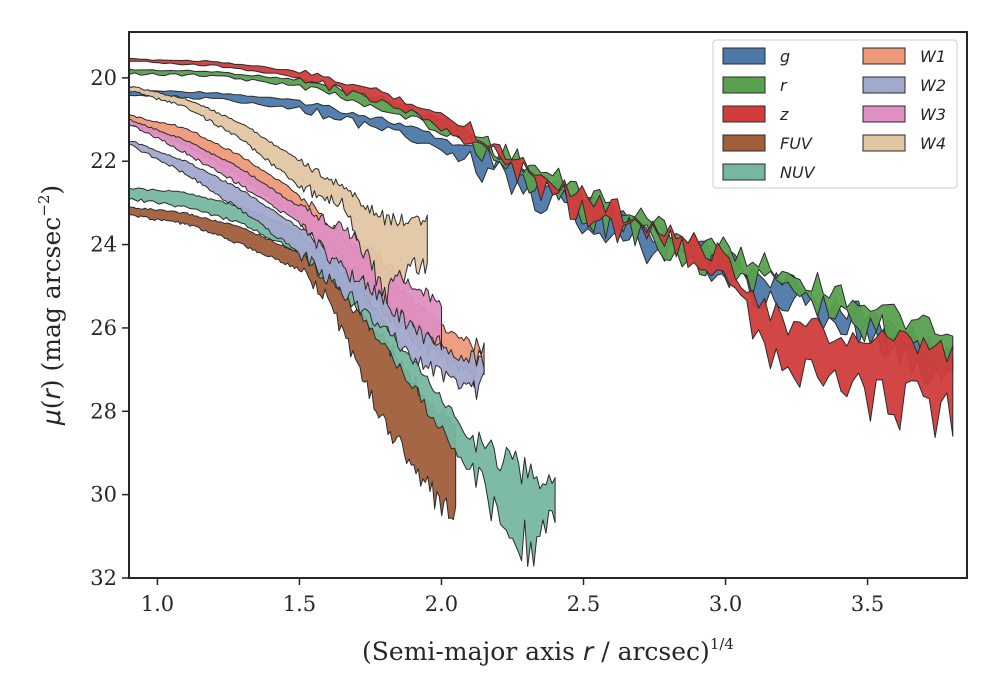 The height and width of the screenshot is (700, 1000). I want to click on legend-label-nuv: NUV, so click(798, 172).